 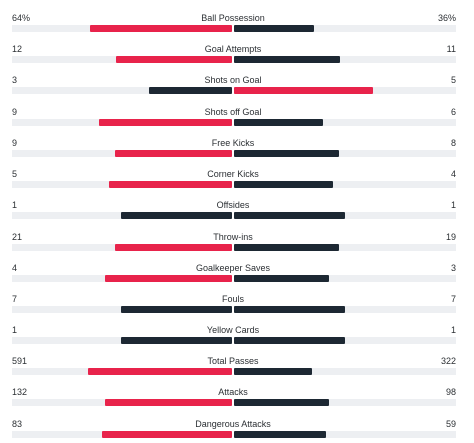 What do you see at coordinates (233, 49) in the screenshot?
I see `stat-label: Goal Attempts` at bounding box center [233, 49].